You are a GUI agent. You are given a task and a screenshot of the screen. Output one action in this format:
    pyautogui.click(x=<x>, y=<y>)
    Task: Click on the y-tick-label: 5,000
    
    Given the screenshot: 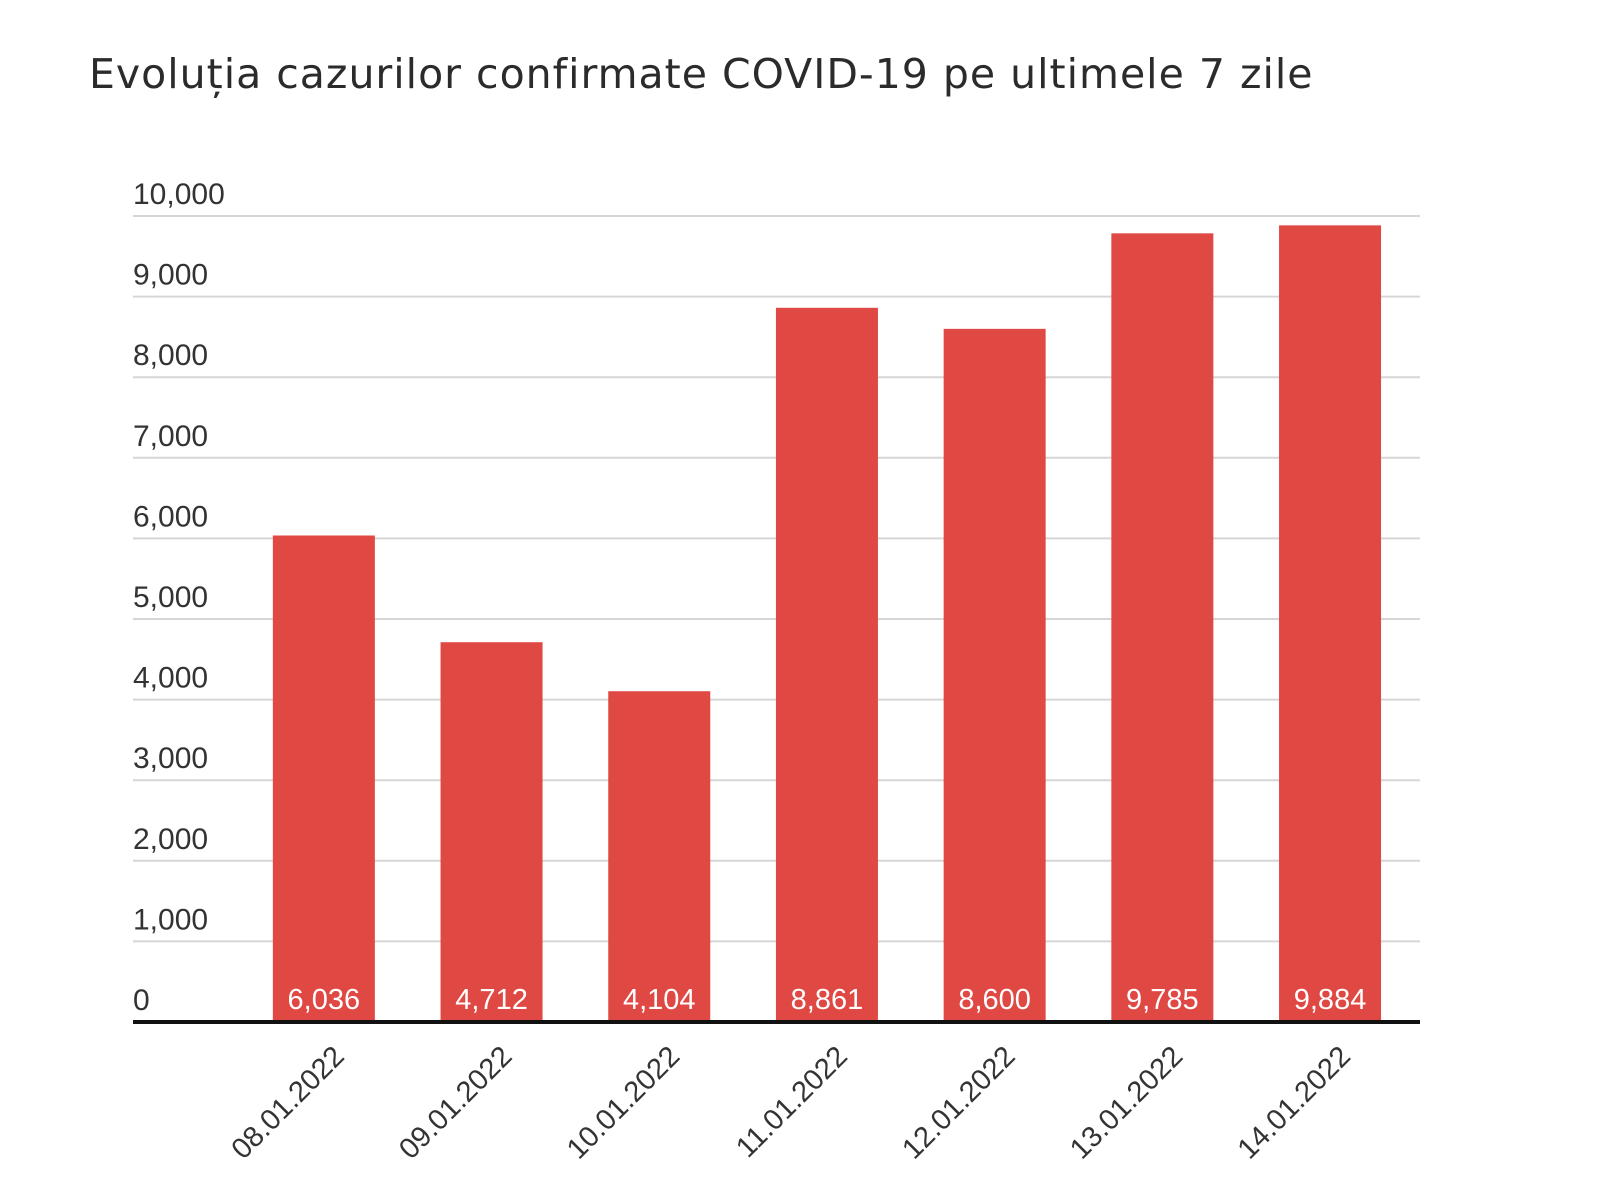 What is the action you would take?
    pyautogui.click(x=170, y=597)
    